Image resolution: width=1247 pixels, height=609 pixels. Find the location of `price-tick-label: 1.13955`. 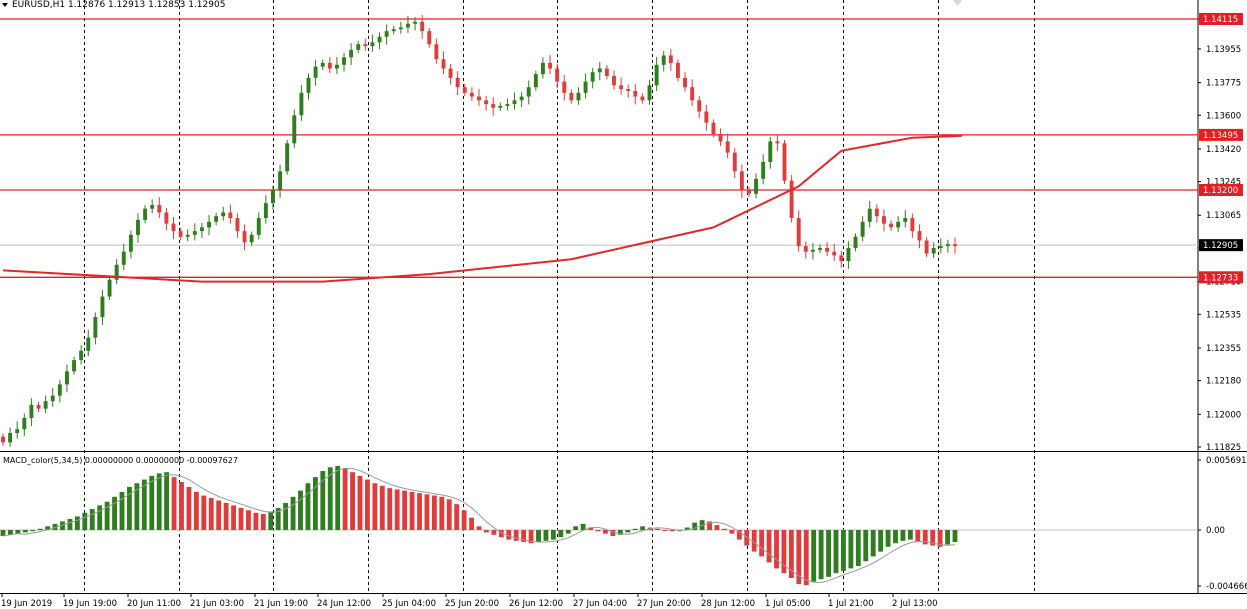

price-tick-label: 1.13955 is located at coordinates (1223, 50).